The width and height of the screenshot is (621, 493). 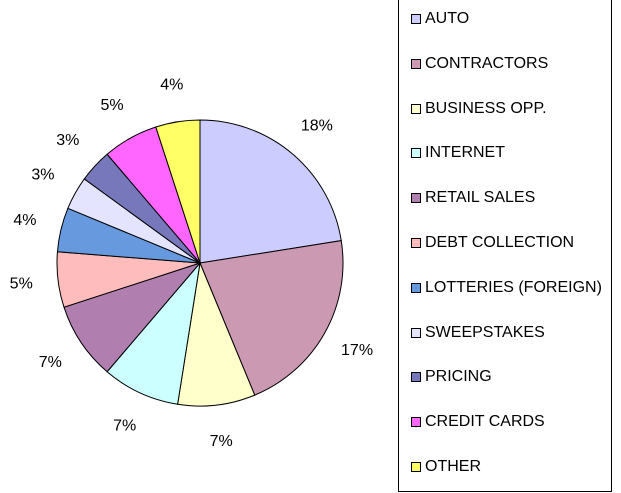 What do you see at coordinates (513, 287) in the screenshot?
I see `legend-label: LOTTERIES (FOREIGN)` at bounding box center [513, 287].